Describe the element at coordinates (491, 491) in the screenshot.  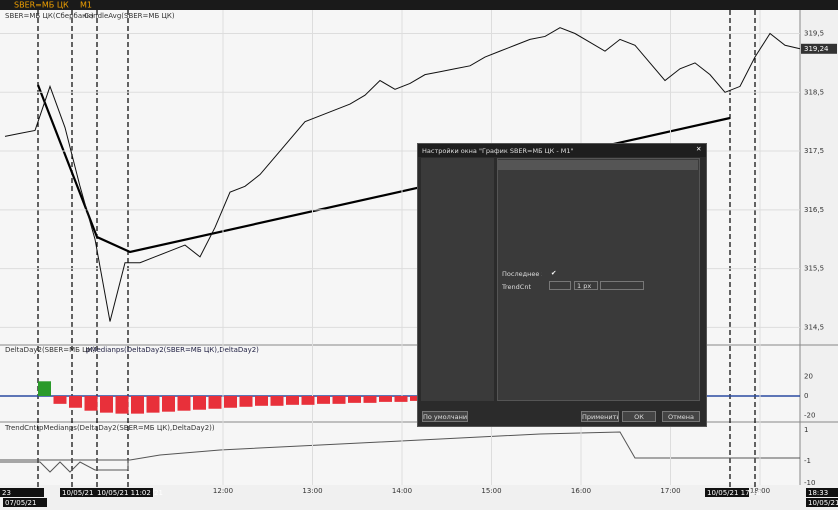
I see `x-tick-label: 15:00` at that location.